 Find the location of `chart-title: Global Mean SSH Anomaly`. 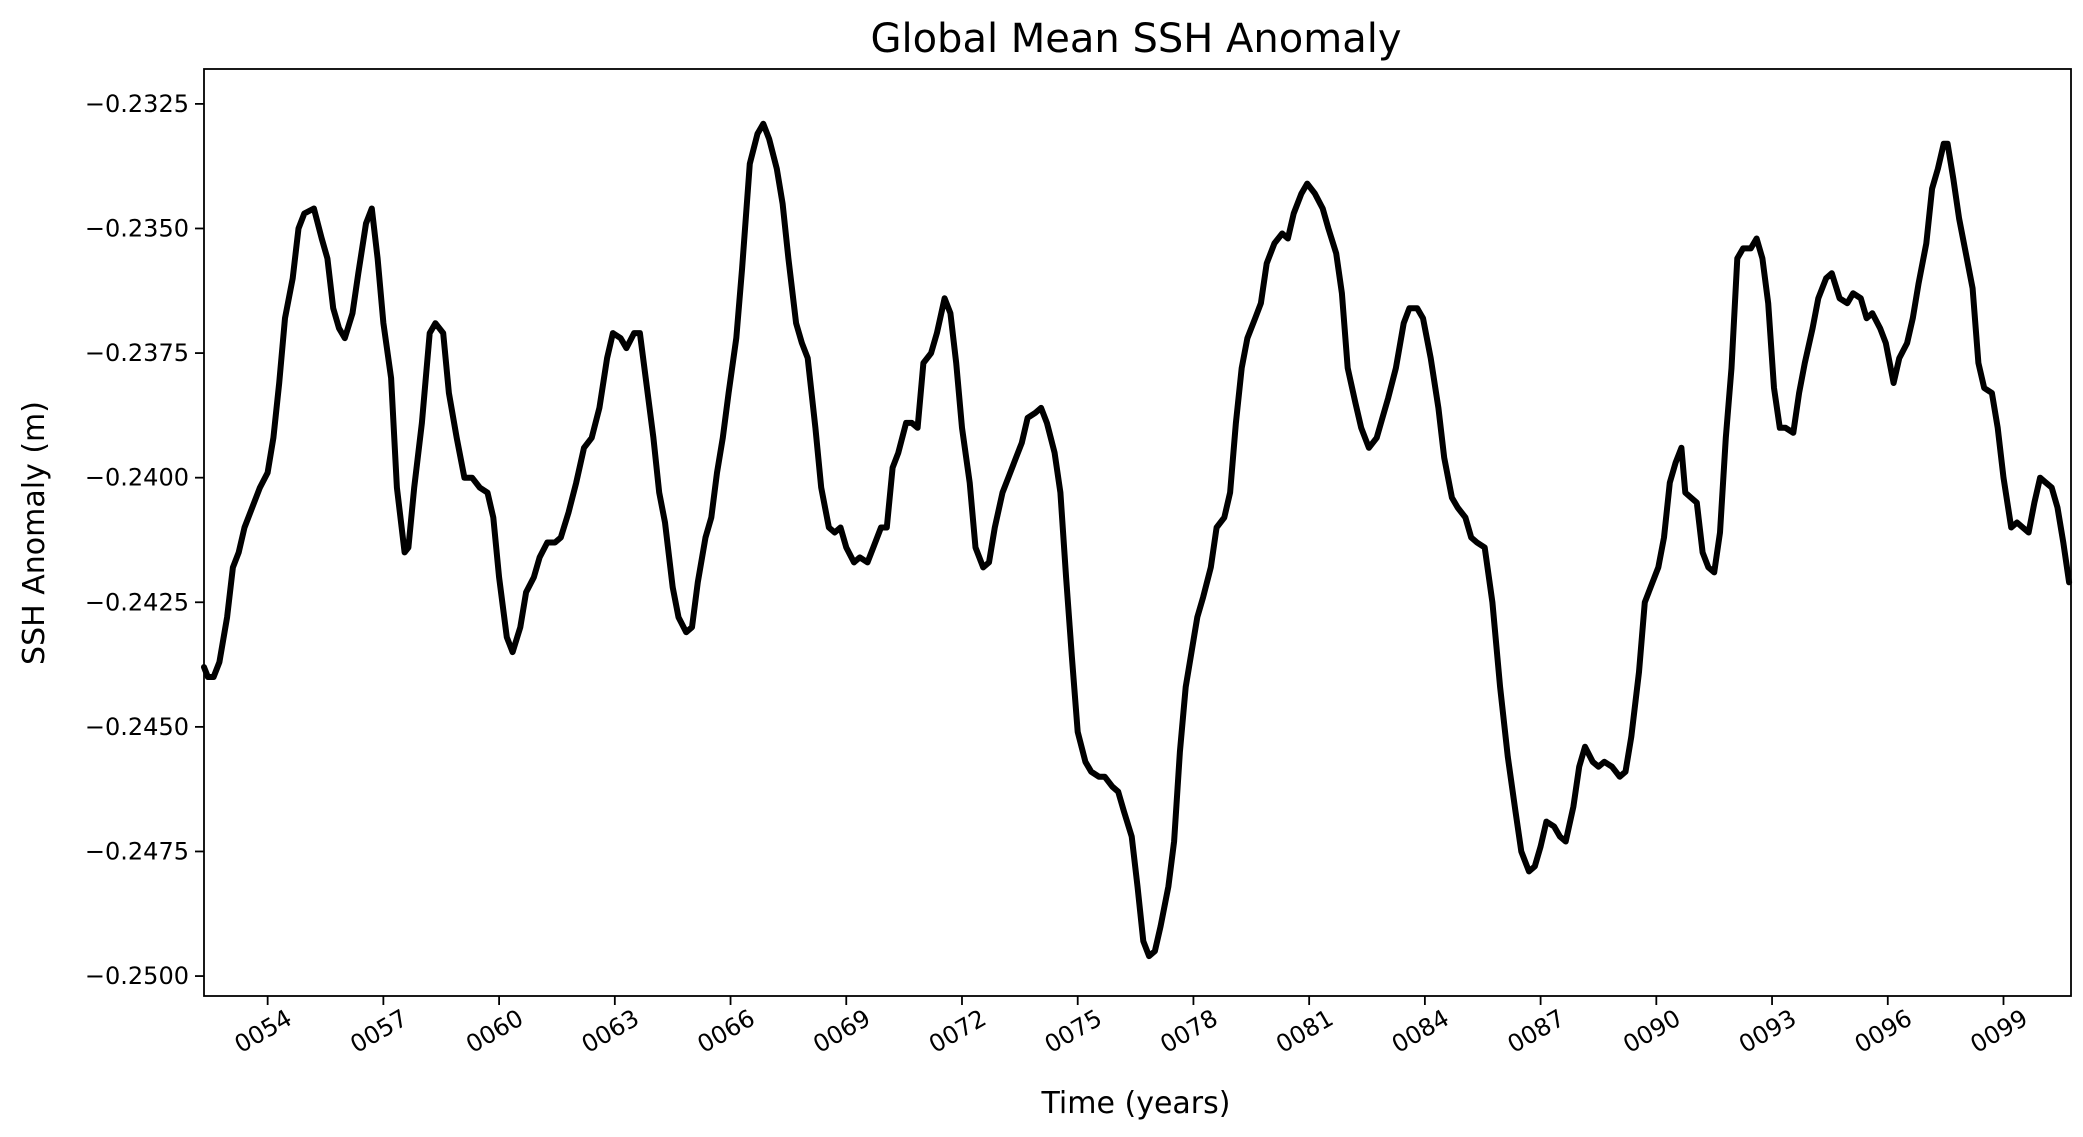

chart-title: Global Mean SSH Anomaly is located at coordinates (1135, 39).